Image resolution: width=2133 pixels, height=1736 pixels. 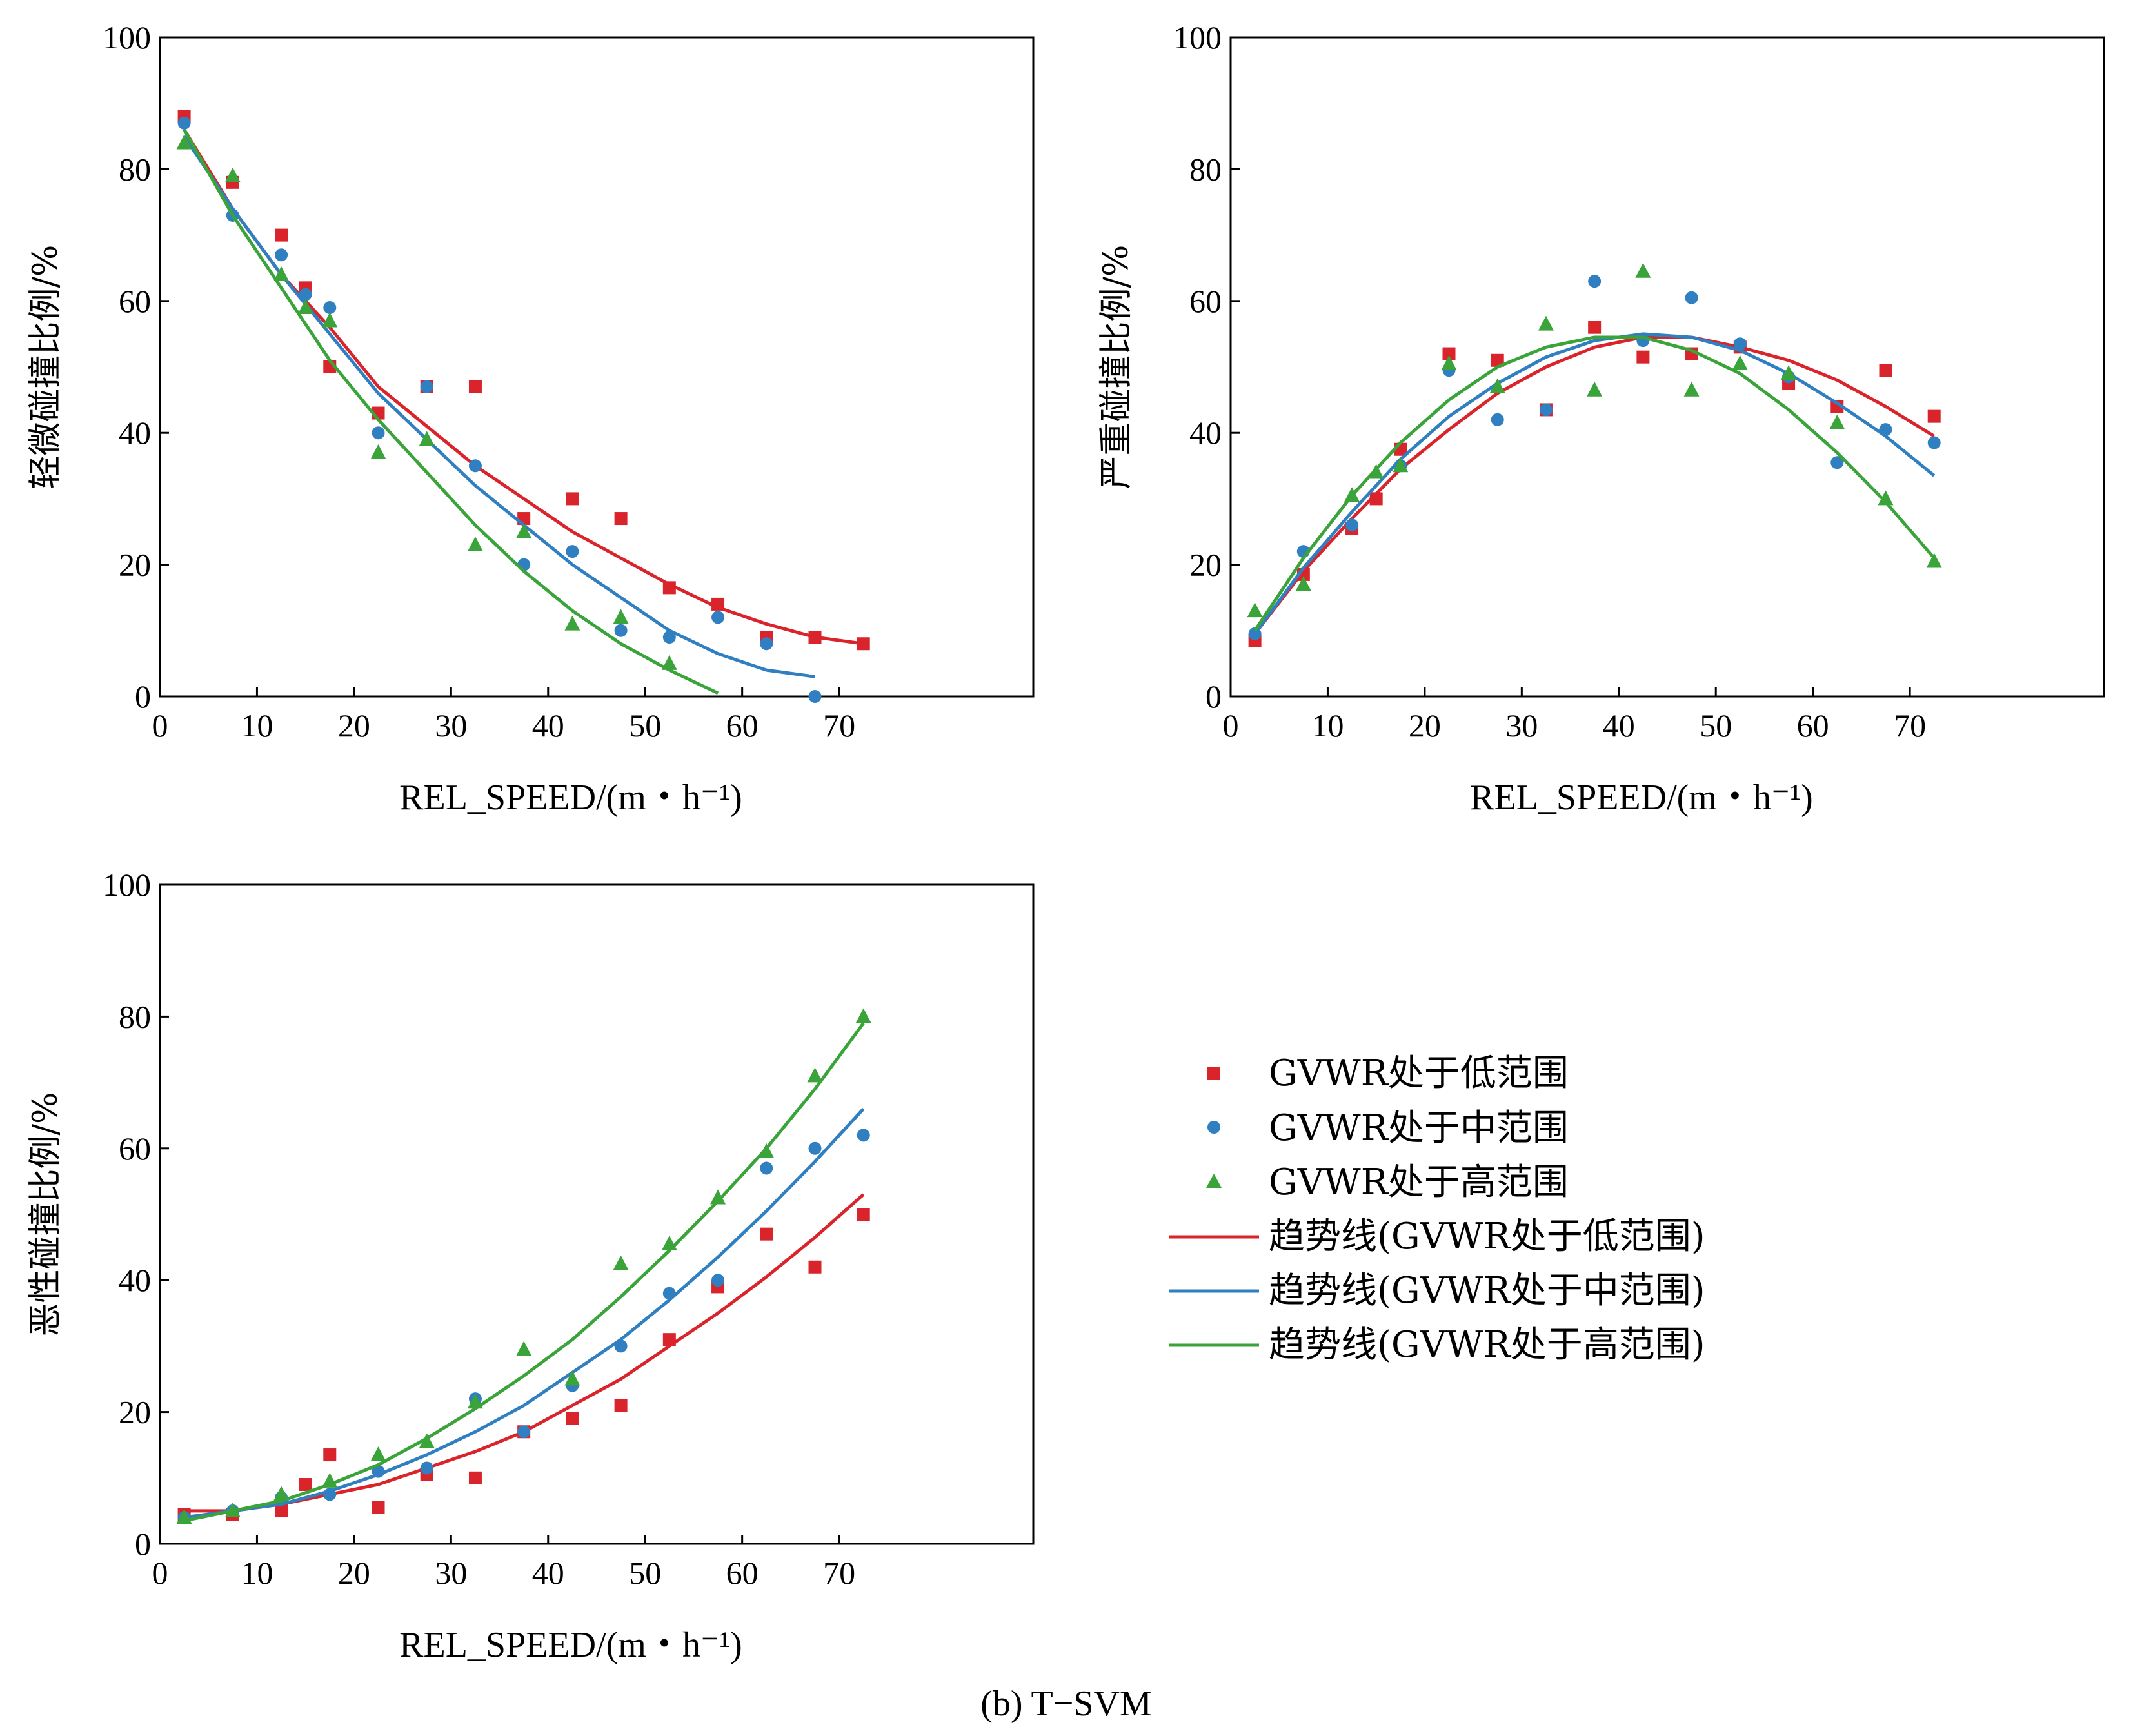 I want to click on legend-marker-mid, so click(x=1213, y=1127).